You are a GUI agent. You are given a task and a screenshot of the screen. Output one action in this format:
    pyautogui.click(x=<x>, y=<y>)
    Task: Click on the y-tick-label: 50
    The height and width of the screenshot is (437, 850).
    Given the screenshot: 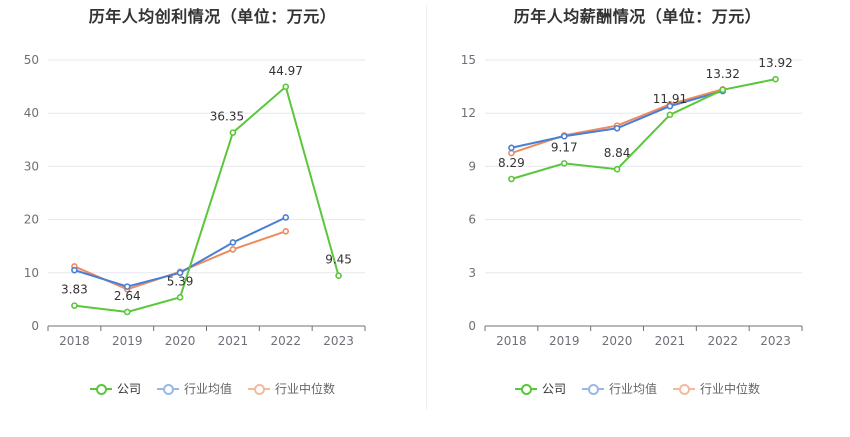 What is the action you would take?
    pyautogui.click(x=31, y=60)
    